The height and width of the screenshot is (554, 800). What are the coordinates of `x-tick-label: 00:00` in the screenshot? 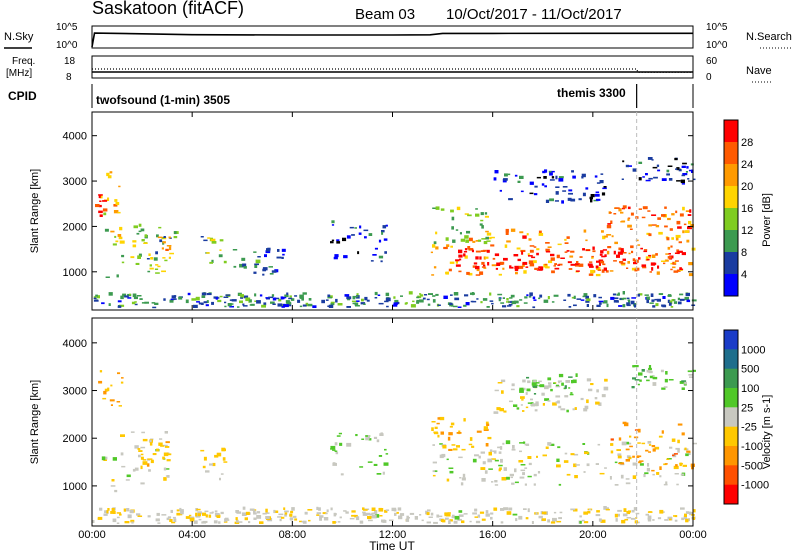 It's located at (92, 535).